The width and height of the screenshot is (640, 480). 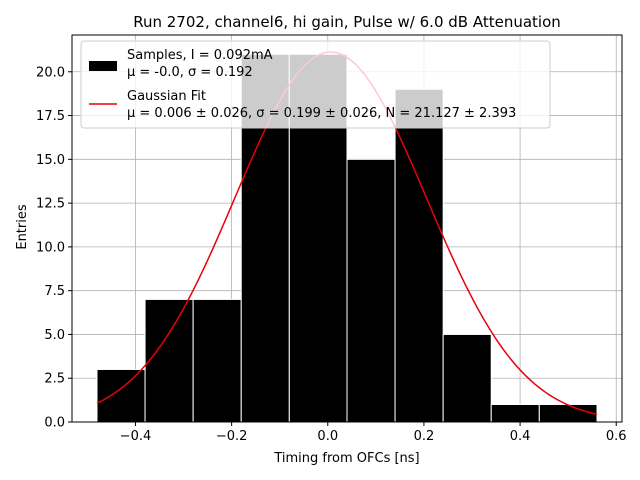 I want to click on y-tick-label: 7.5, so click(x=54, y=291).